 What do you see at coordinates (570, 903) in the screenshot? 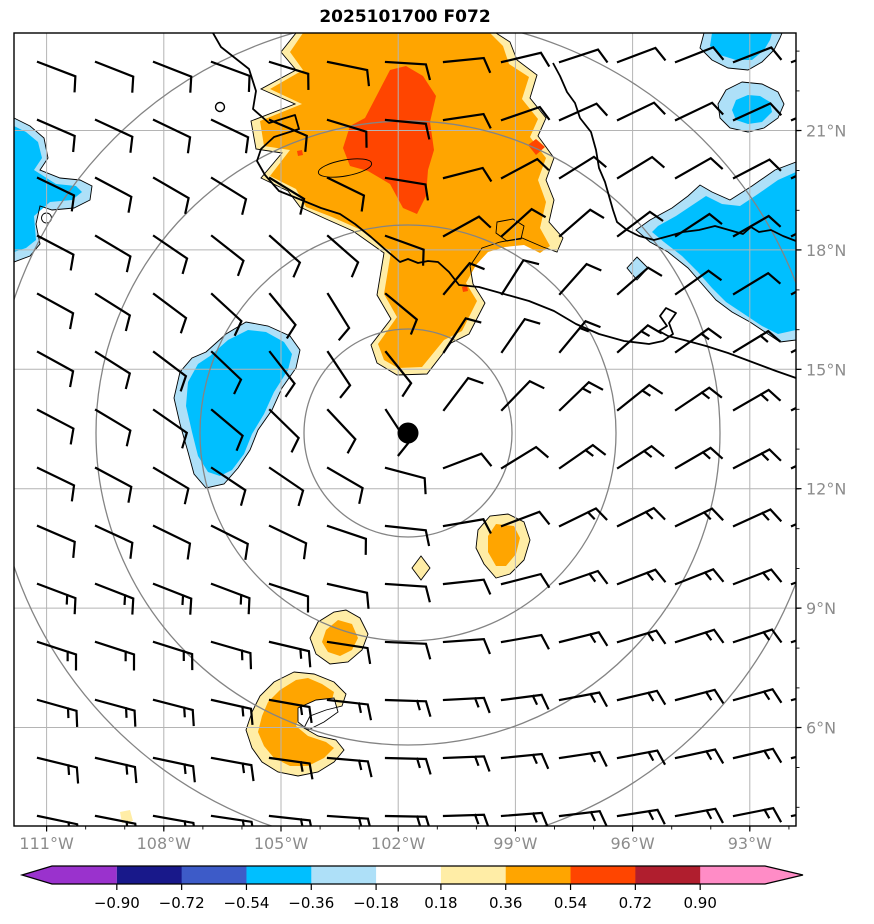
I see `colorbar-tick-label: 0.54` at bounding box center [570, 903].